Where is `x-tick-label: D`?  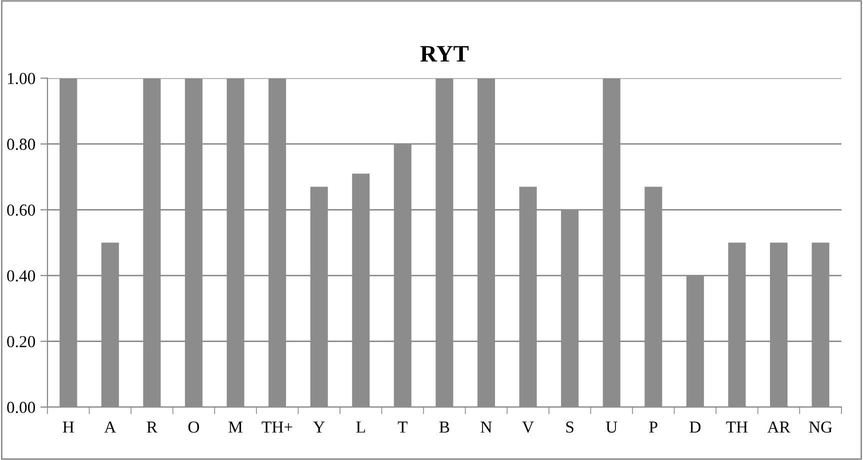 x-tick-label: D is located at coordinates (695, 427).